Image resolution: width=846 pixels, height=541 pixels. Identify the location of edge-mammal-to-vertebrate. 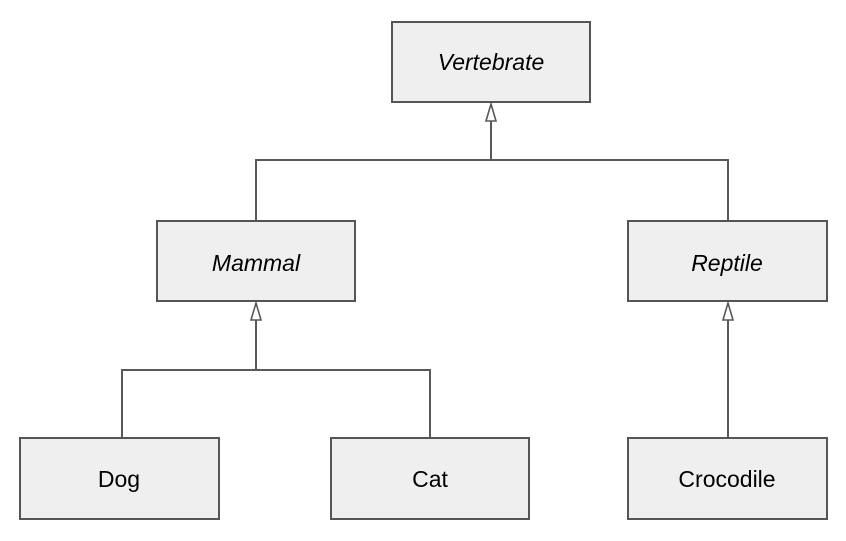
(373, 190).